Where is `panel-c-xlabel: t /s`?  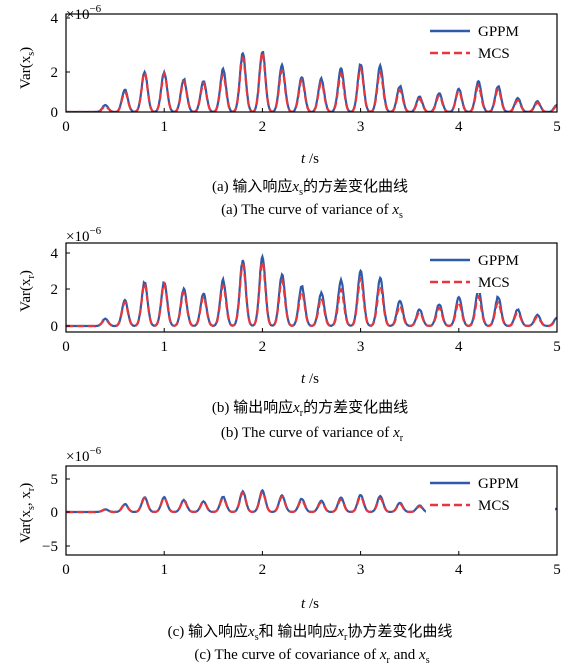 panel-c-xlabel: t /s is located at coordinates (310, 604).